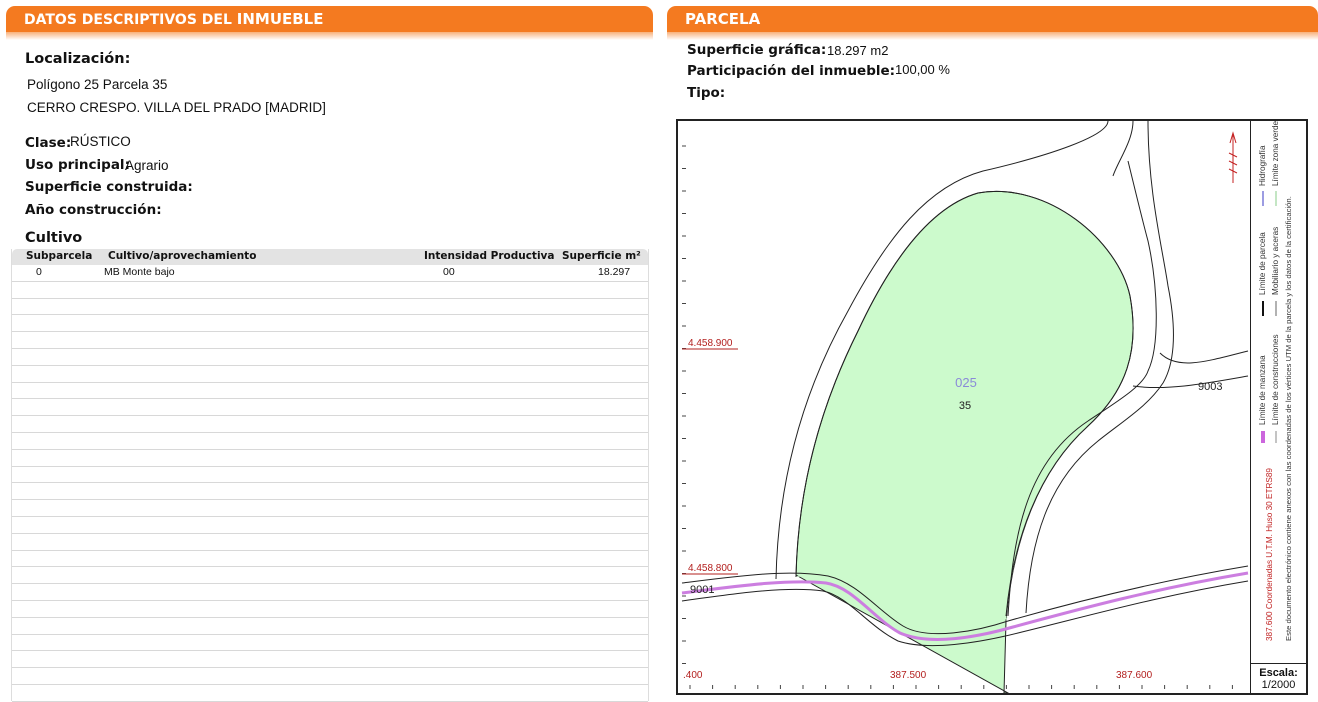 Image resolution: width=1318 pixels, height=702 pixels. I want to click on road-9001-upper, so click(965, 600).